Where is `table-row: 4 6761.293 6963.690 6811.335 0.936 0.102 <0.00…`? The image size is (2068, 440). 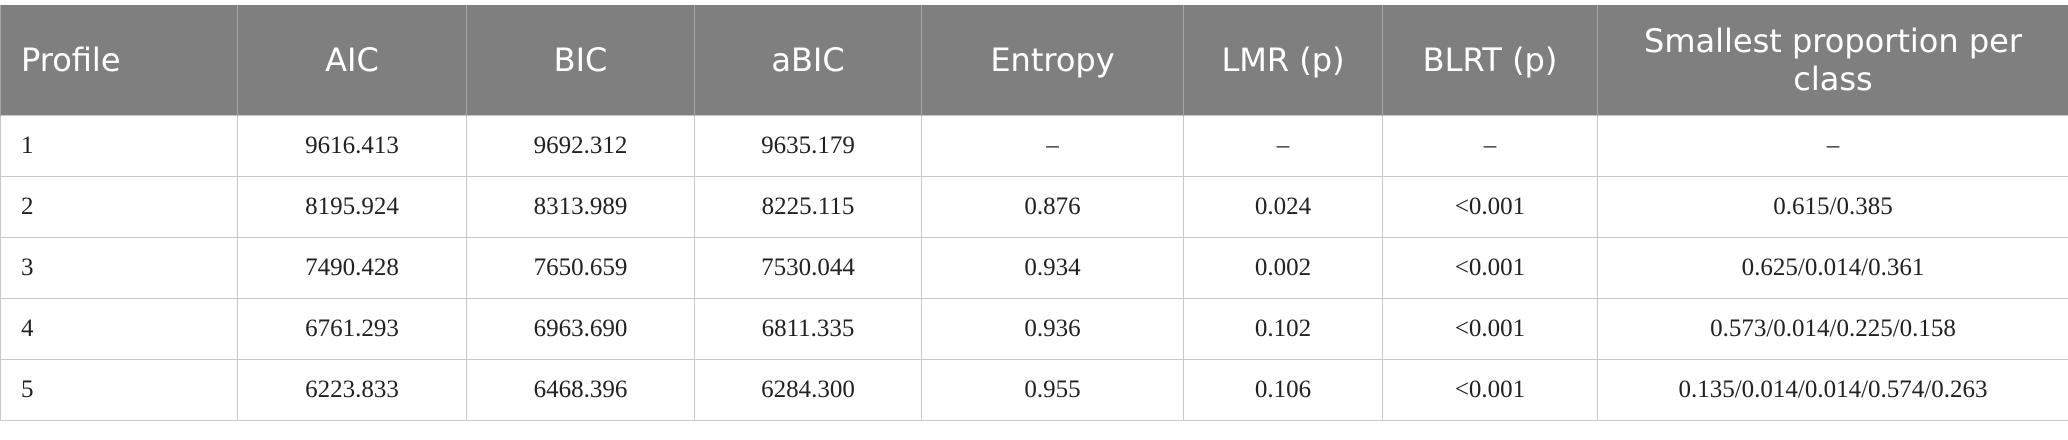
table-row: 4 6761.293 6963.690 6811.335 0.936 0.102 <0.00… is located at coordinates (1034, 329).